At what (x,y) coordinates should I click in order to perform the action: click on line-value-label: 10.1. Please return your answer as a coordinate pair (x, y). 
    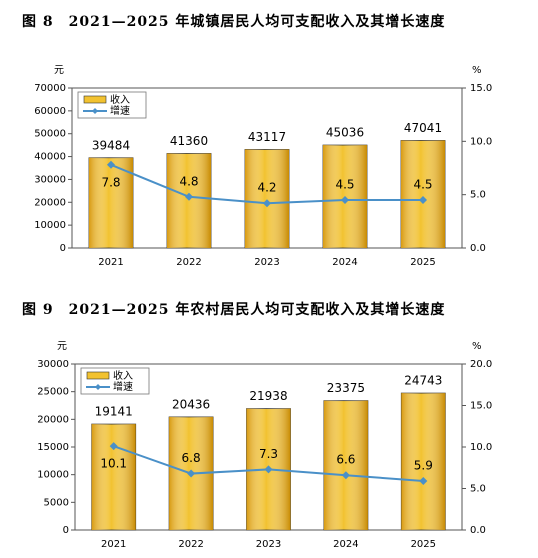
    Looking at the image, I should click on (113, 464).